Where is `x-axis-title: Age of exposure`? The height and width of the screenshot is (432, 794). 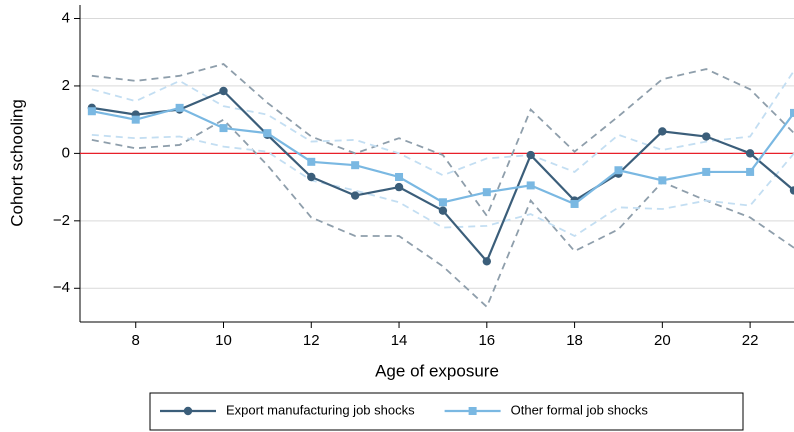
x-axis-title: Age of exposure is located at coordinates (437, 370).